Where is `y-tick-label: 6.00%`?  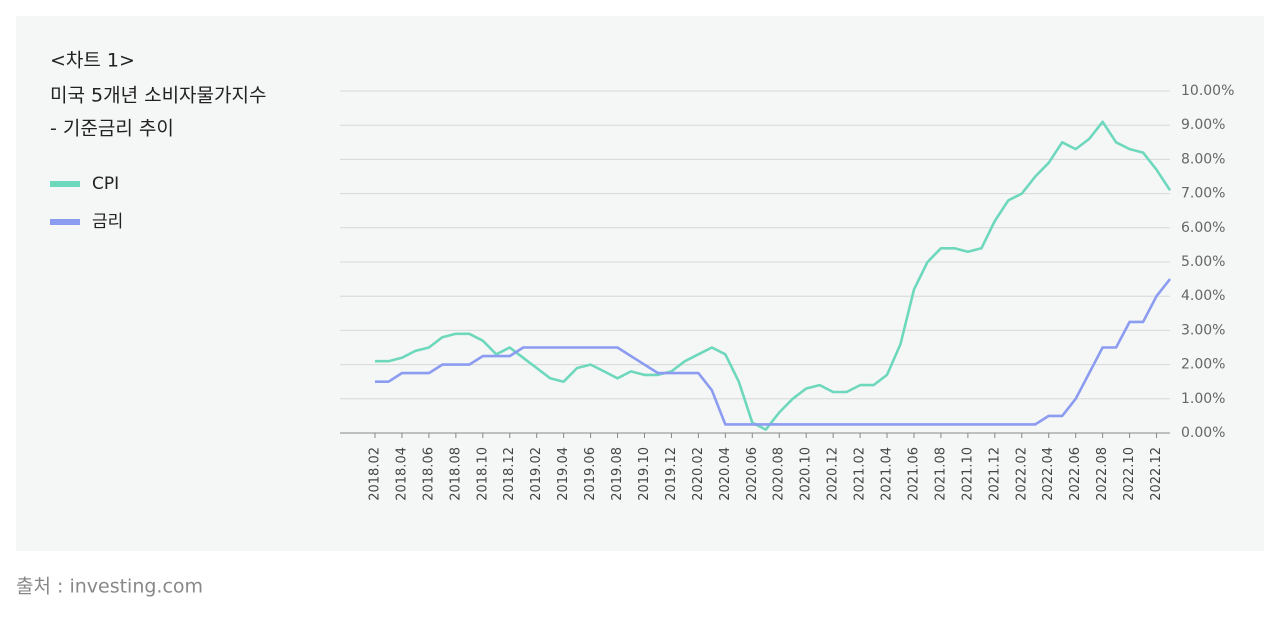
y-tick-label: 6.00% is located at coordinates (1203, 228).